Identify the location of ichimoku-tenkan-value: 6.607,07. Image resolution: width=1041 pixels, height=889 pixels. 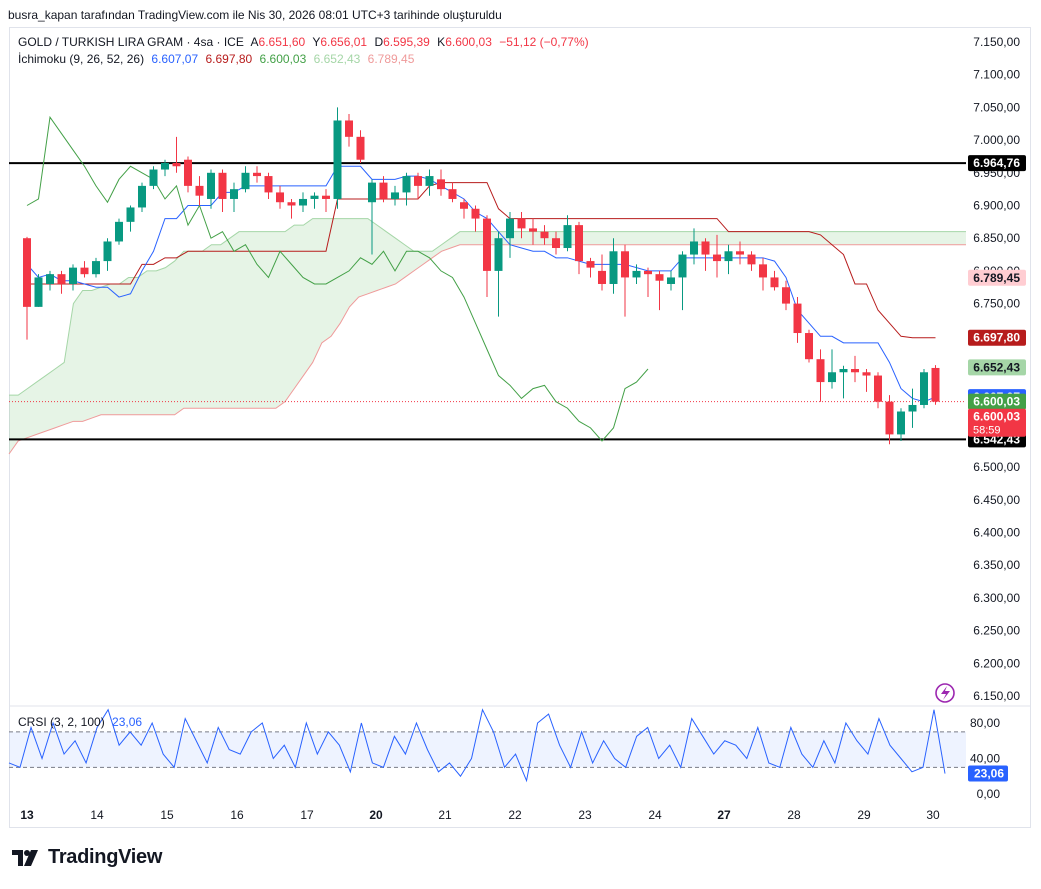
(175, 59).